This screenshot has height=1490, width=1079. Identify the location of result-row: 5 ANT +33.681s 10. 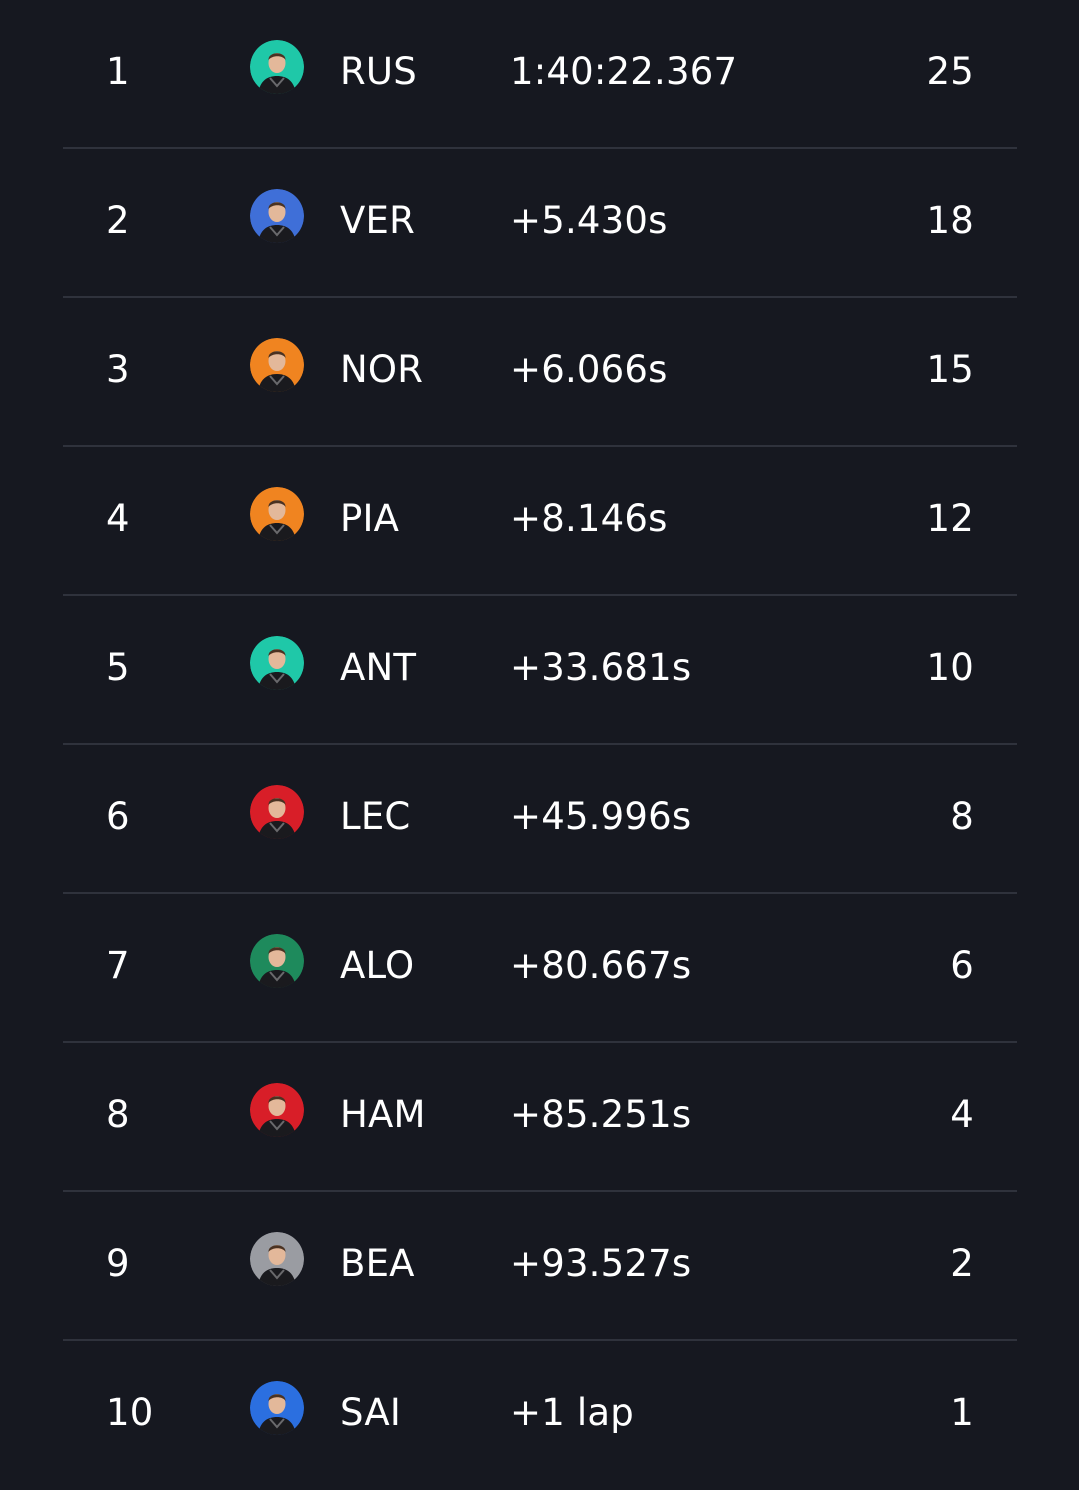
(539, 670).